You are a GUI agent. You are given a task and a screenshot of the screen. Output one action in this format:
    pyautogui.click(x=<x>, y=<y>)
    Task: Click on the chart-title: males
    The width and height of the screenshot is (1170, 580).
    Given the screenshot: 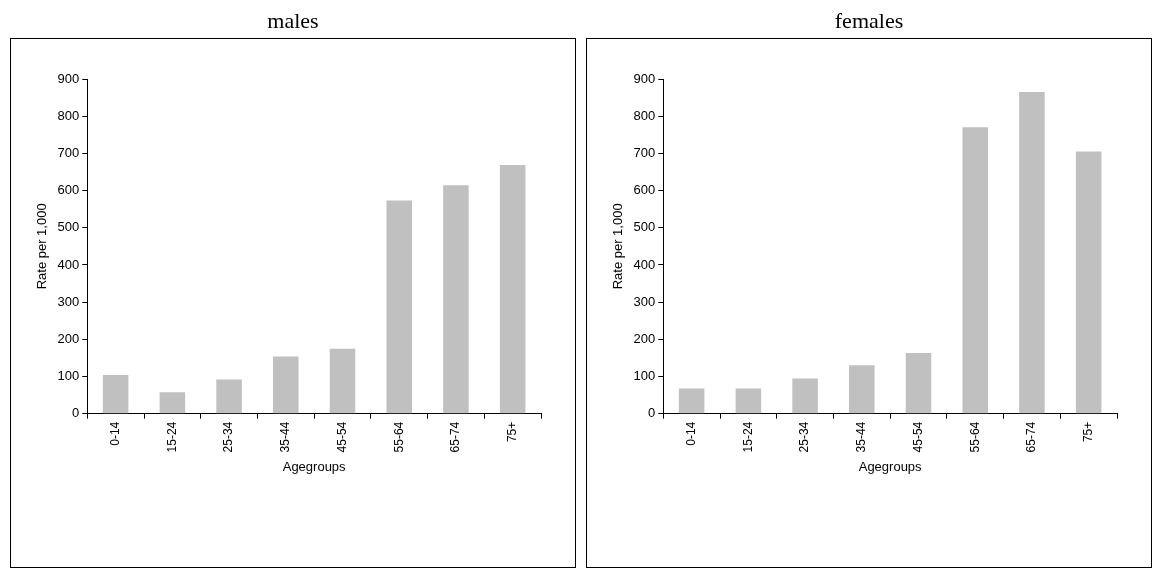 What is the action you would take?
    pyautogui.click(x=293, y=21)
    